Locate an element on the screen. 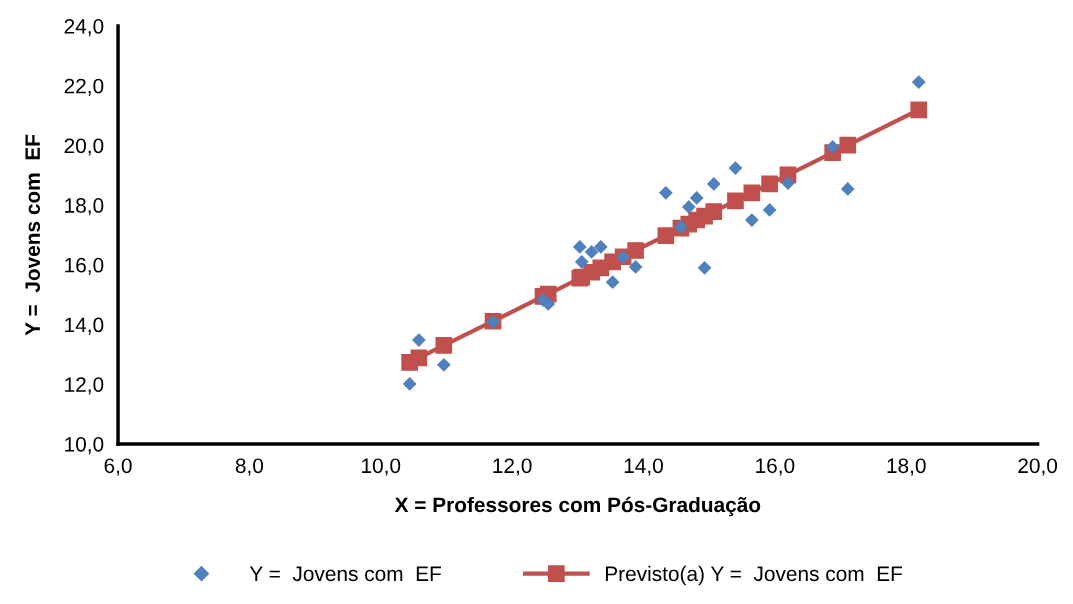 The height and width of the screenshot is (604, 1073). legend-label: Previsto(a) Y = Jovens com EF is located at coordinates (753, 575).